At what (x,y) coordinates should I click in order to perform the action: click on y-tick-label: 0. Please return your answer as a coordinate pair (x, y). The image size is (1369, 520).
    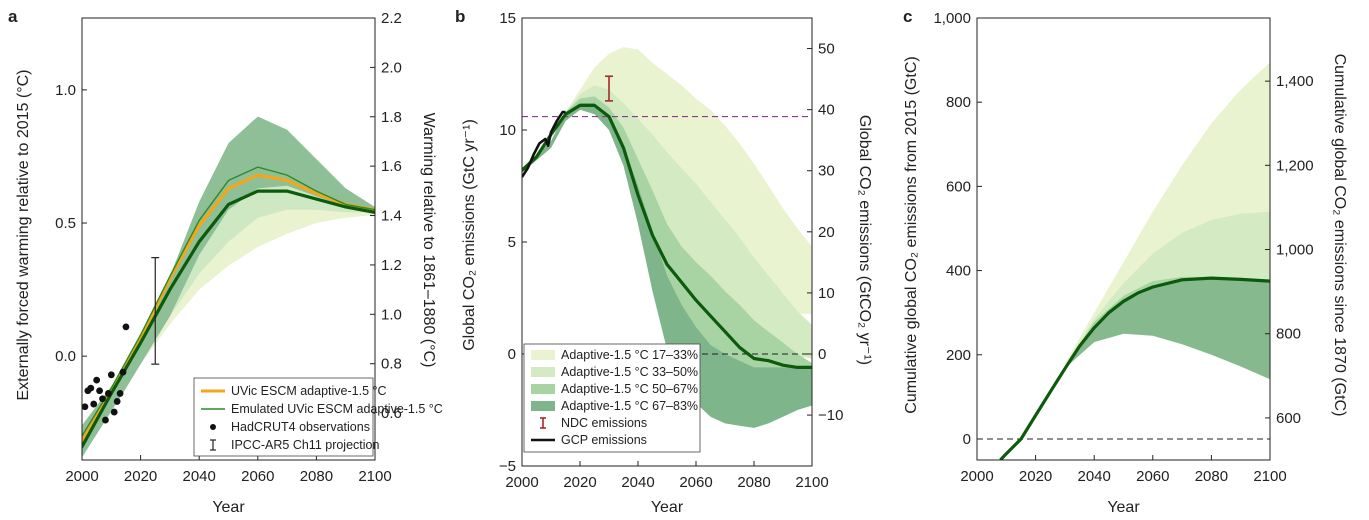
    Looking at the image, I should click on (512, 354).